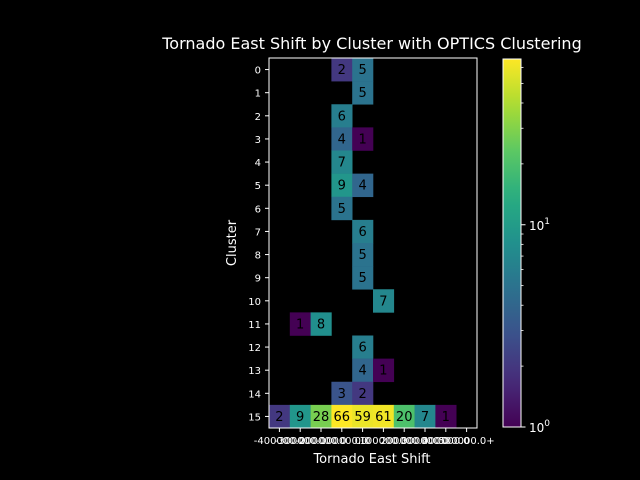 The height and width of the screenshot is (480, 640). I want to click on y-tick-label: 12, so click(254, 348).